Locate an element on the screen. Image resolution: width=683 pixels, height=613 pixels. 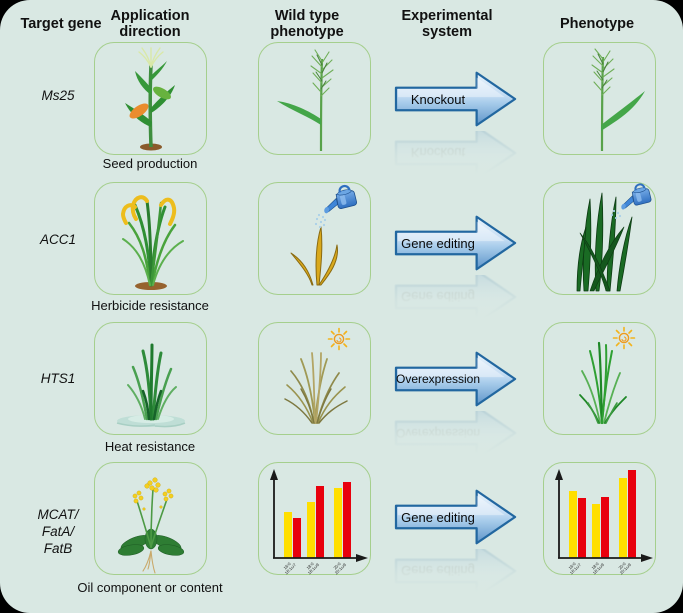
header-application-direction: Application direction is located at coordinates (150, 24).